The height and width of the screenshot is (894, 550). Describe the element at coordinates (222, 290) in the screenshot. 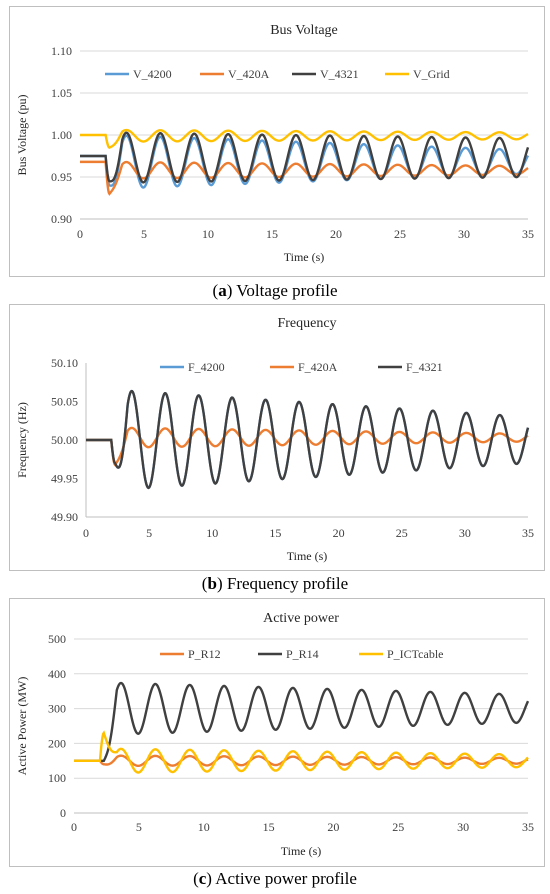

I see `voltage-caption-letter: a` at that location.